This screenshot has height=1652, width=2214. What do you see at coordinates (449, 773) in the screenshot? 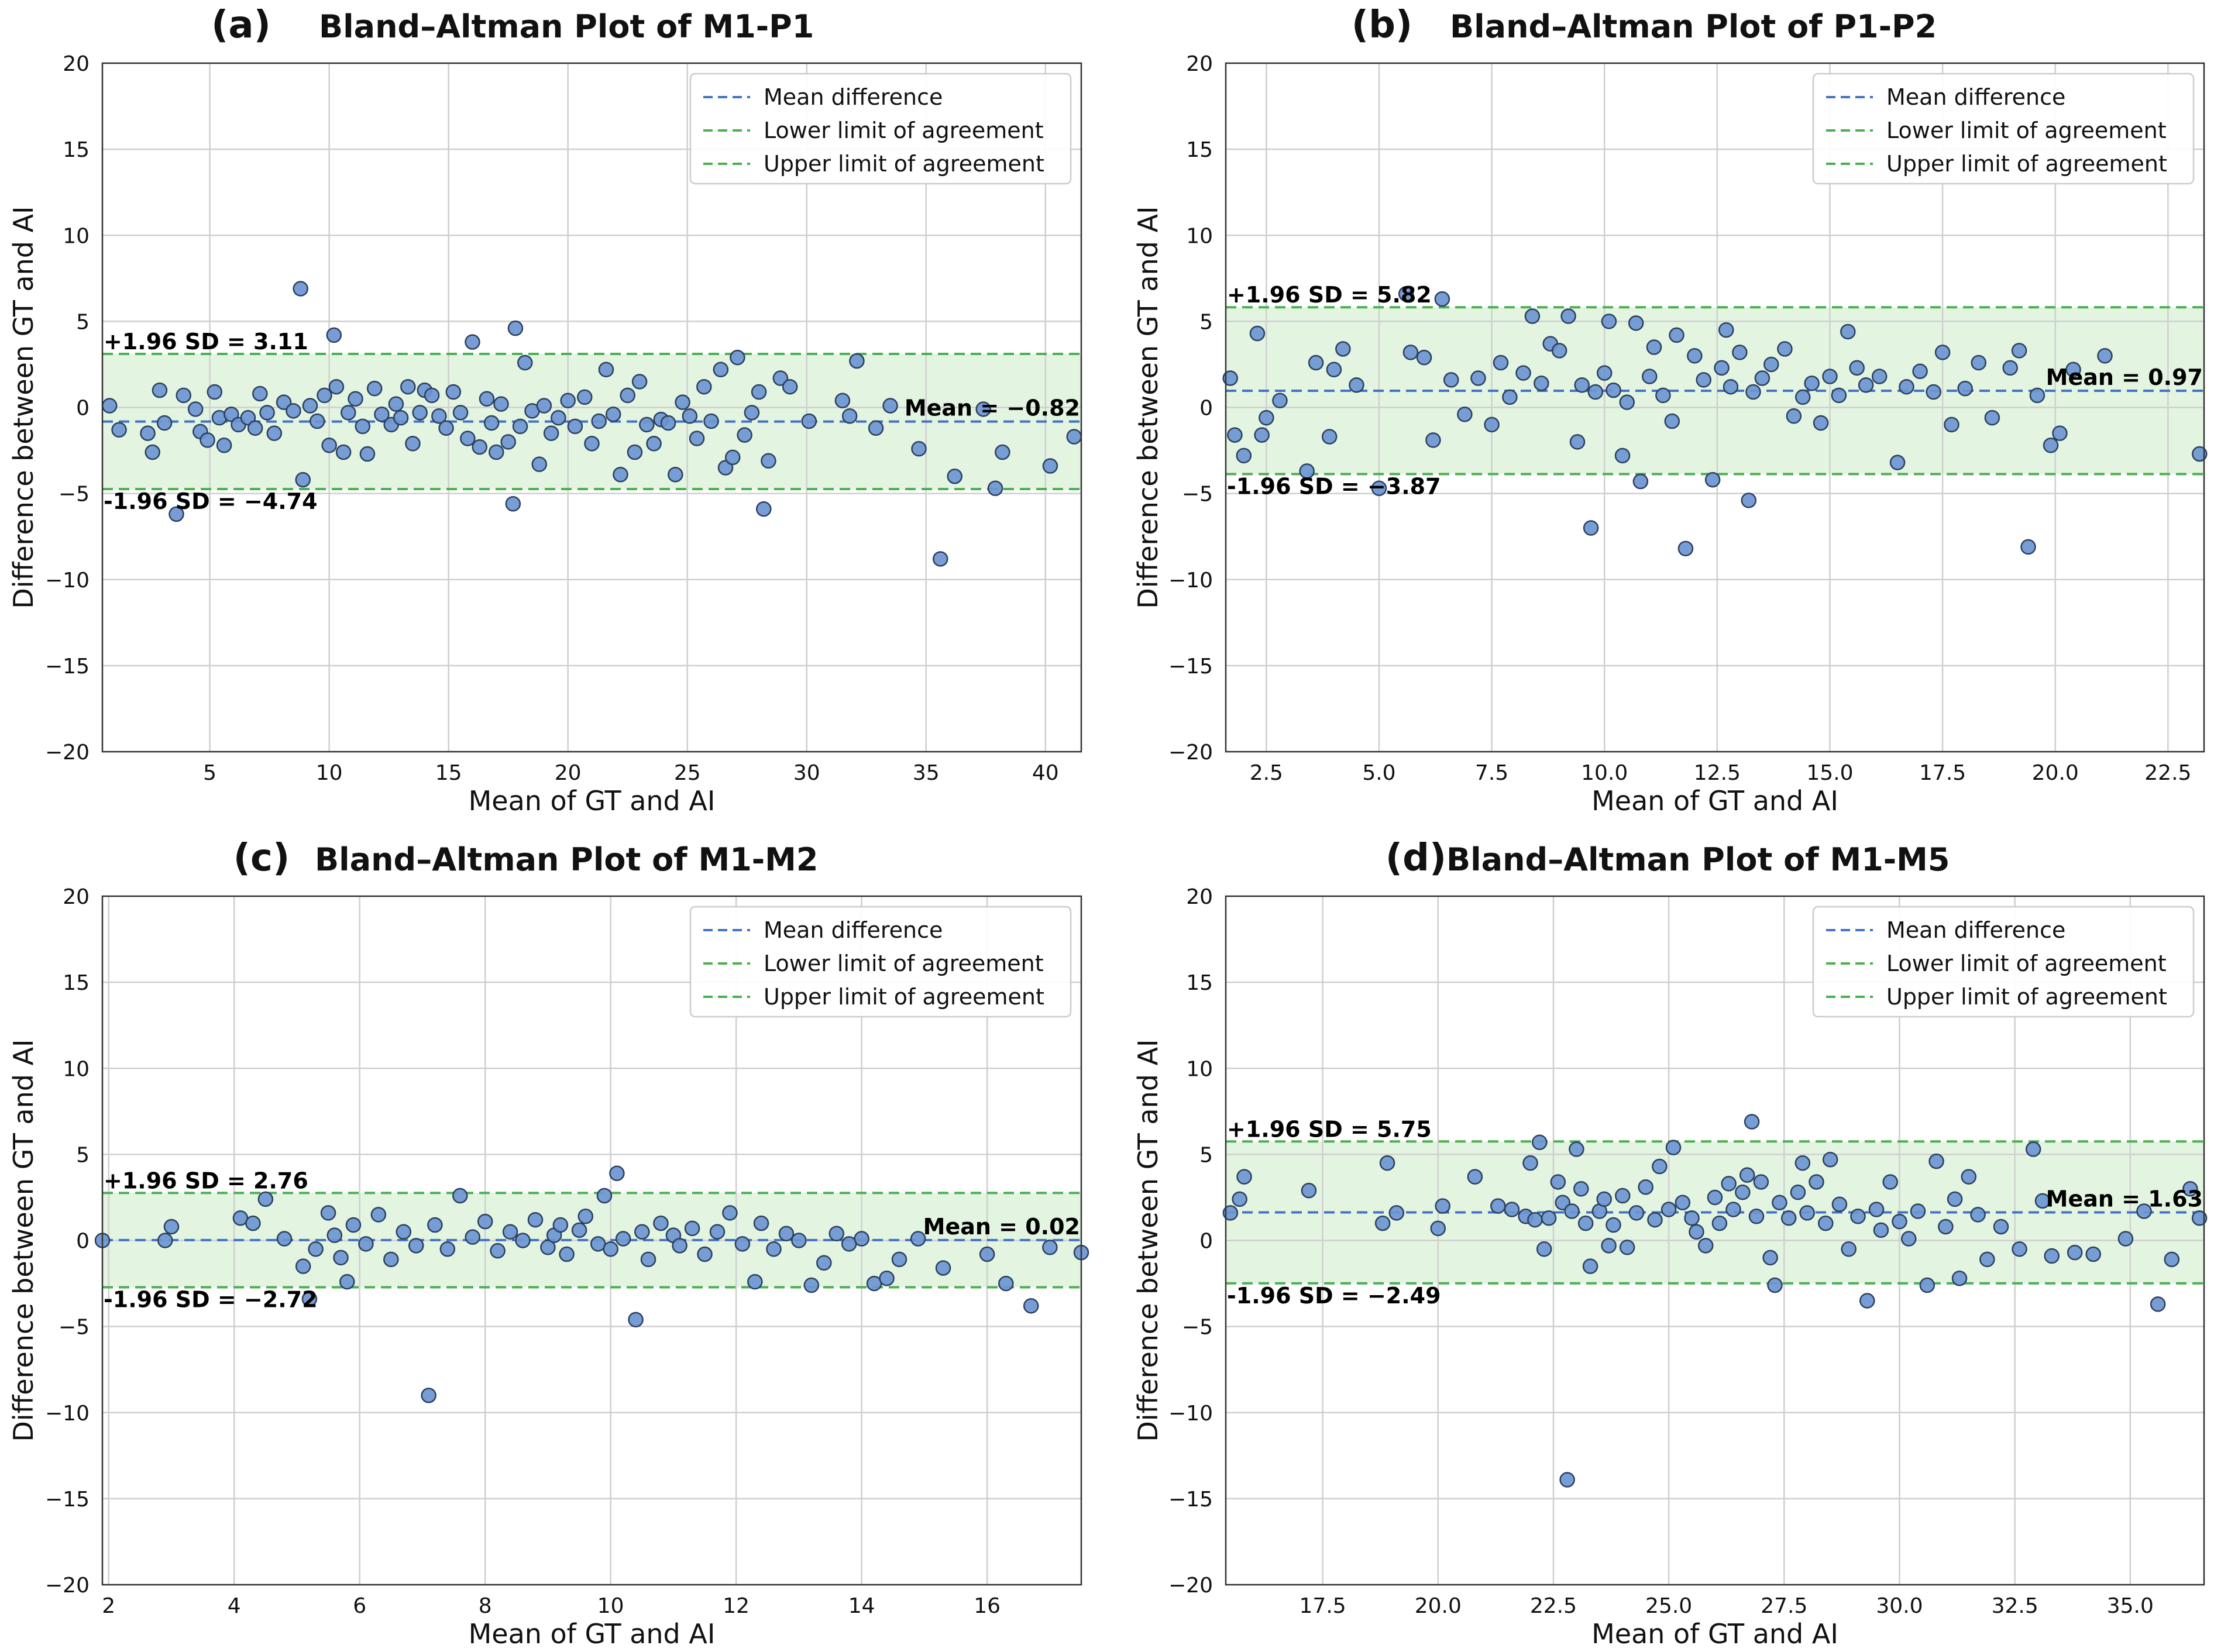
I see `x-tick-label: 15` at bounding box center [449, 773].